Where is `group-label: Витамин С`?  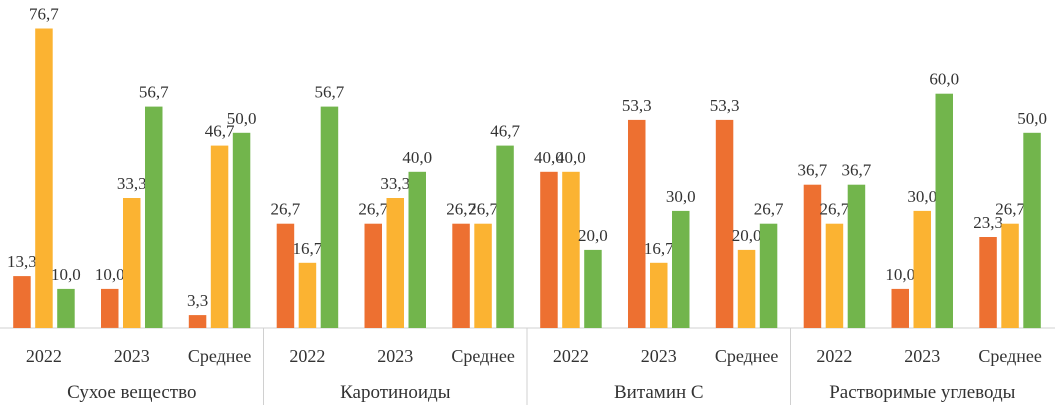
group-label: Витамин С is located at coordinates (659, 392).